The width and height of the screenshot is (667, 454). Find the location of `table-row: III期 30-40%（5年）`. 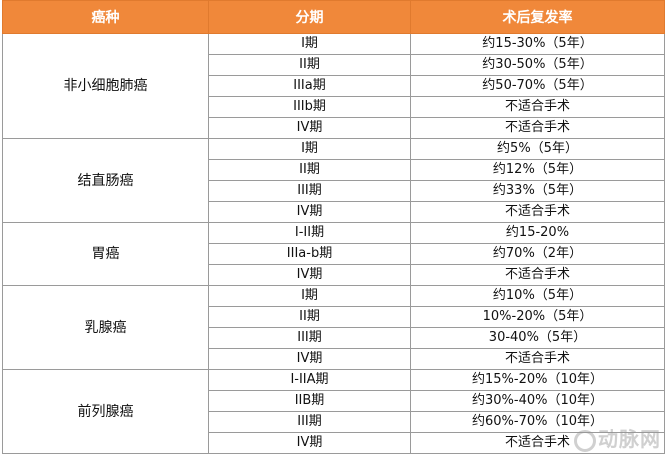

table-row: III期 30-40%（5年） is located at coordinates (334, 338).